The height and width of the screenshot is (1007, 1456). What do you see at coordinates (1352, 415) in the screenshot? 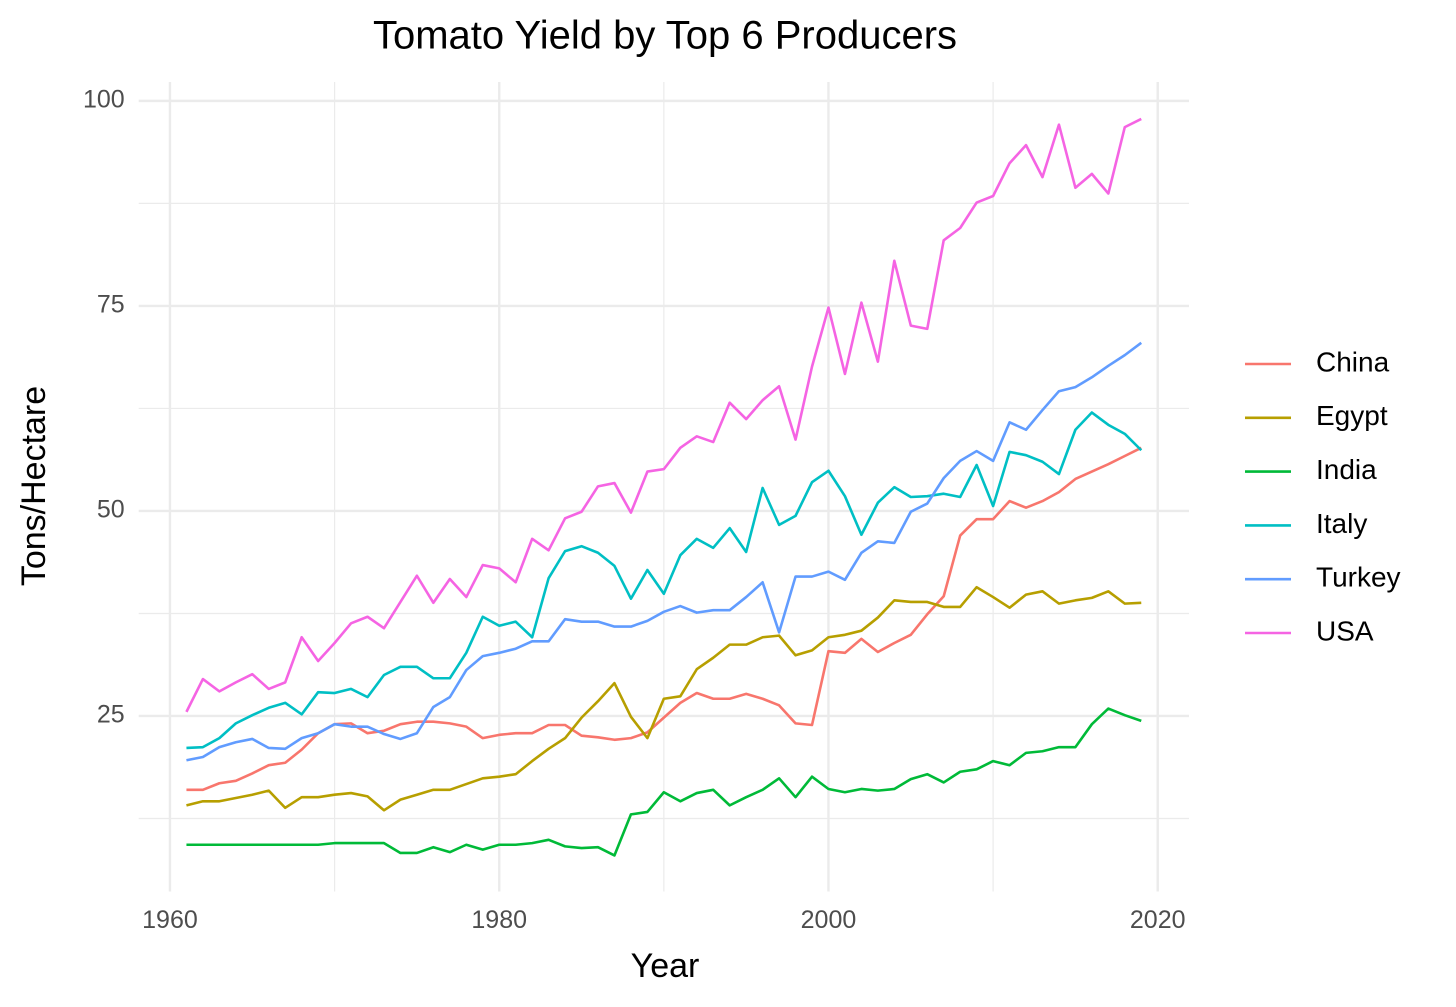
I see `legend-label: Egypt` at bounding box center [1352, 415].